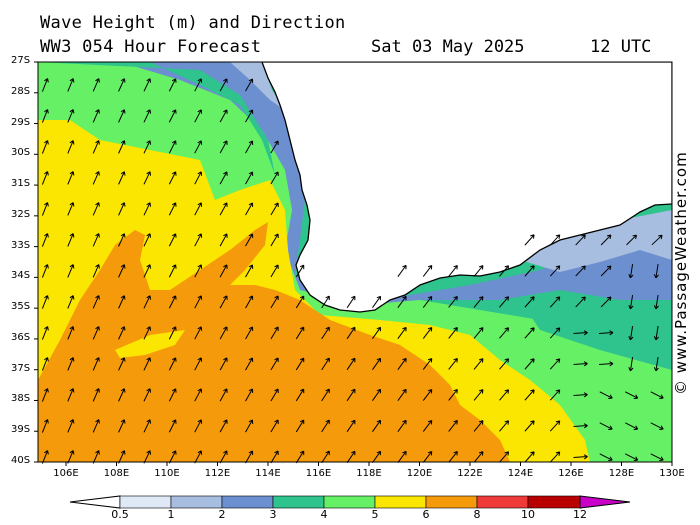  I want to click on longitude-label: 130E, so click(672, 473).